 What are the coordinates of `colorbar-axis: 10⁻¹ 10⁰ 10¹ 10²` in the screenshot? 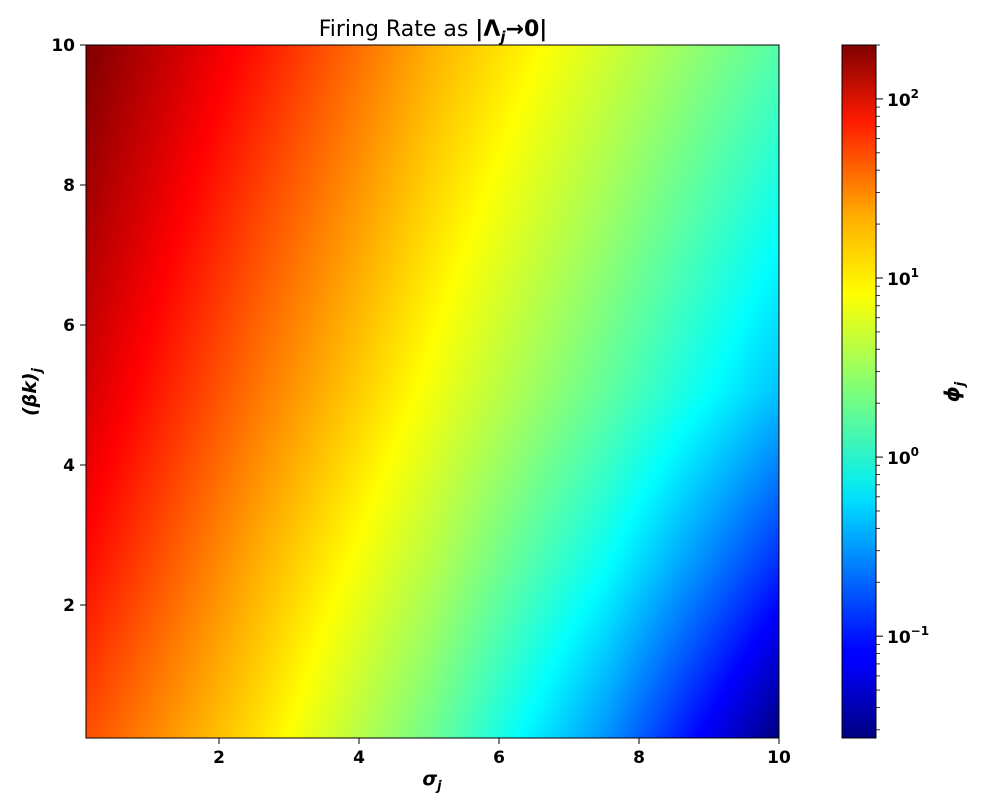 It's located at (902, 387).